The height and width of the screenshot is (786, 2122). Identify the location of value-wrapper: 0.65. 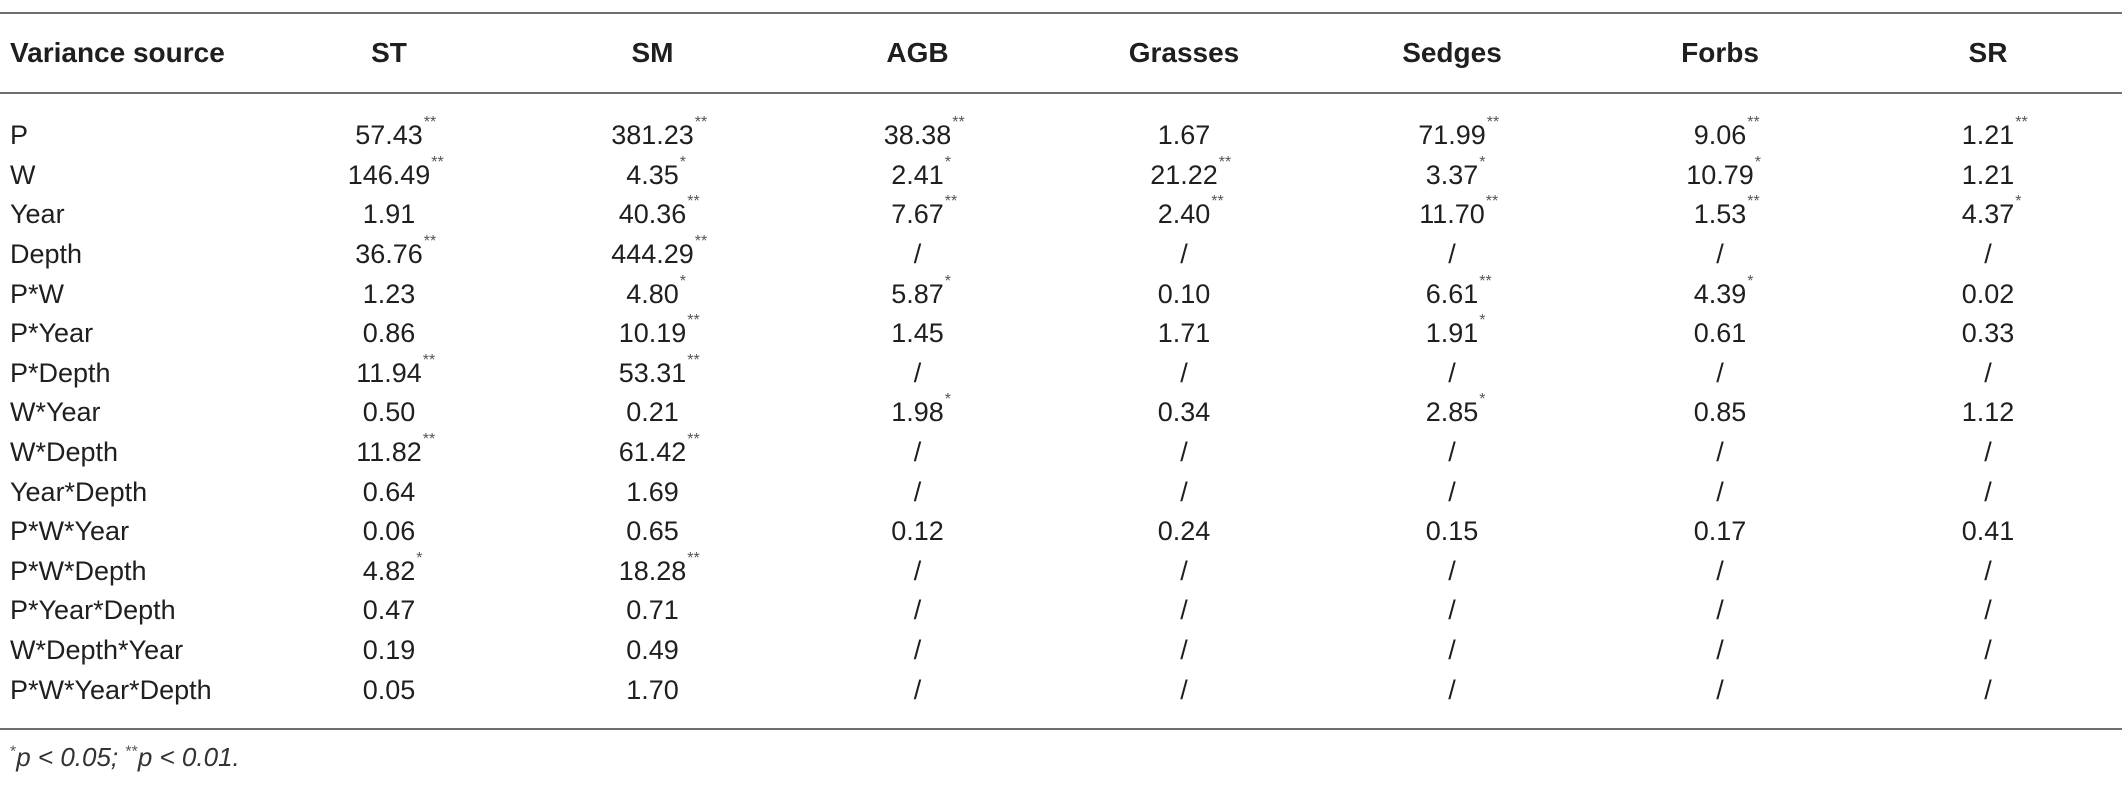
(652, 531).